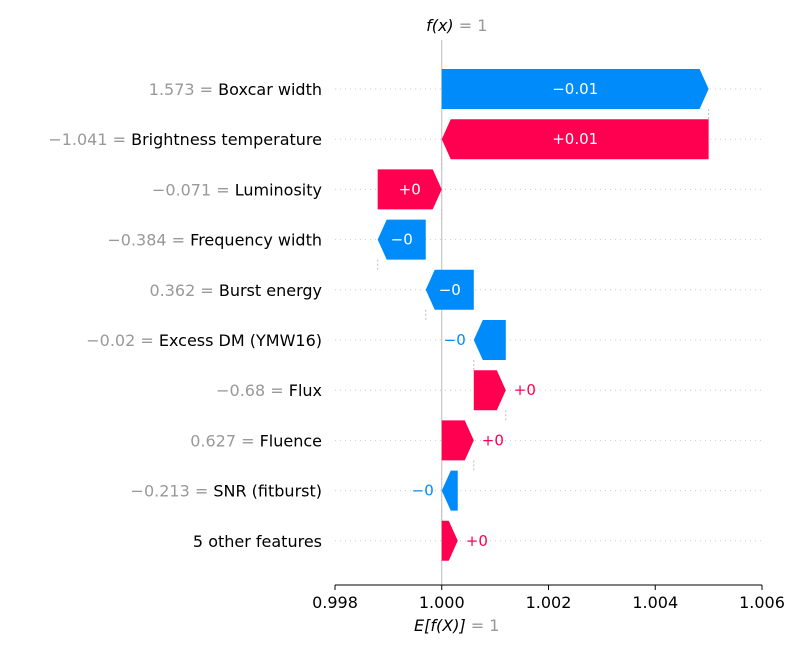  I want to click on feature-value: −0.213 =, so click(172, 491).